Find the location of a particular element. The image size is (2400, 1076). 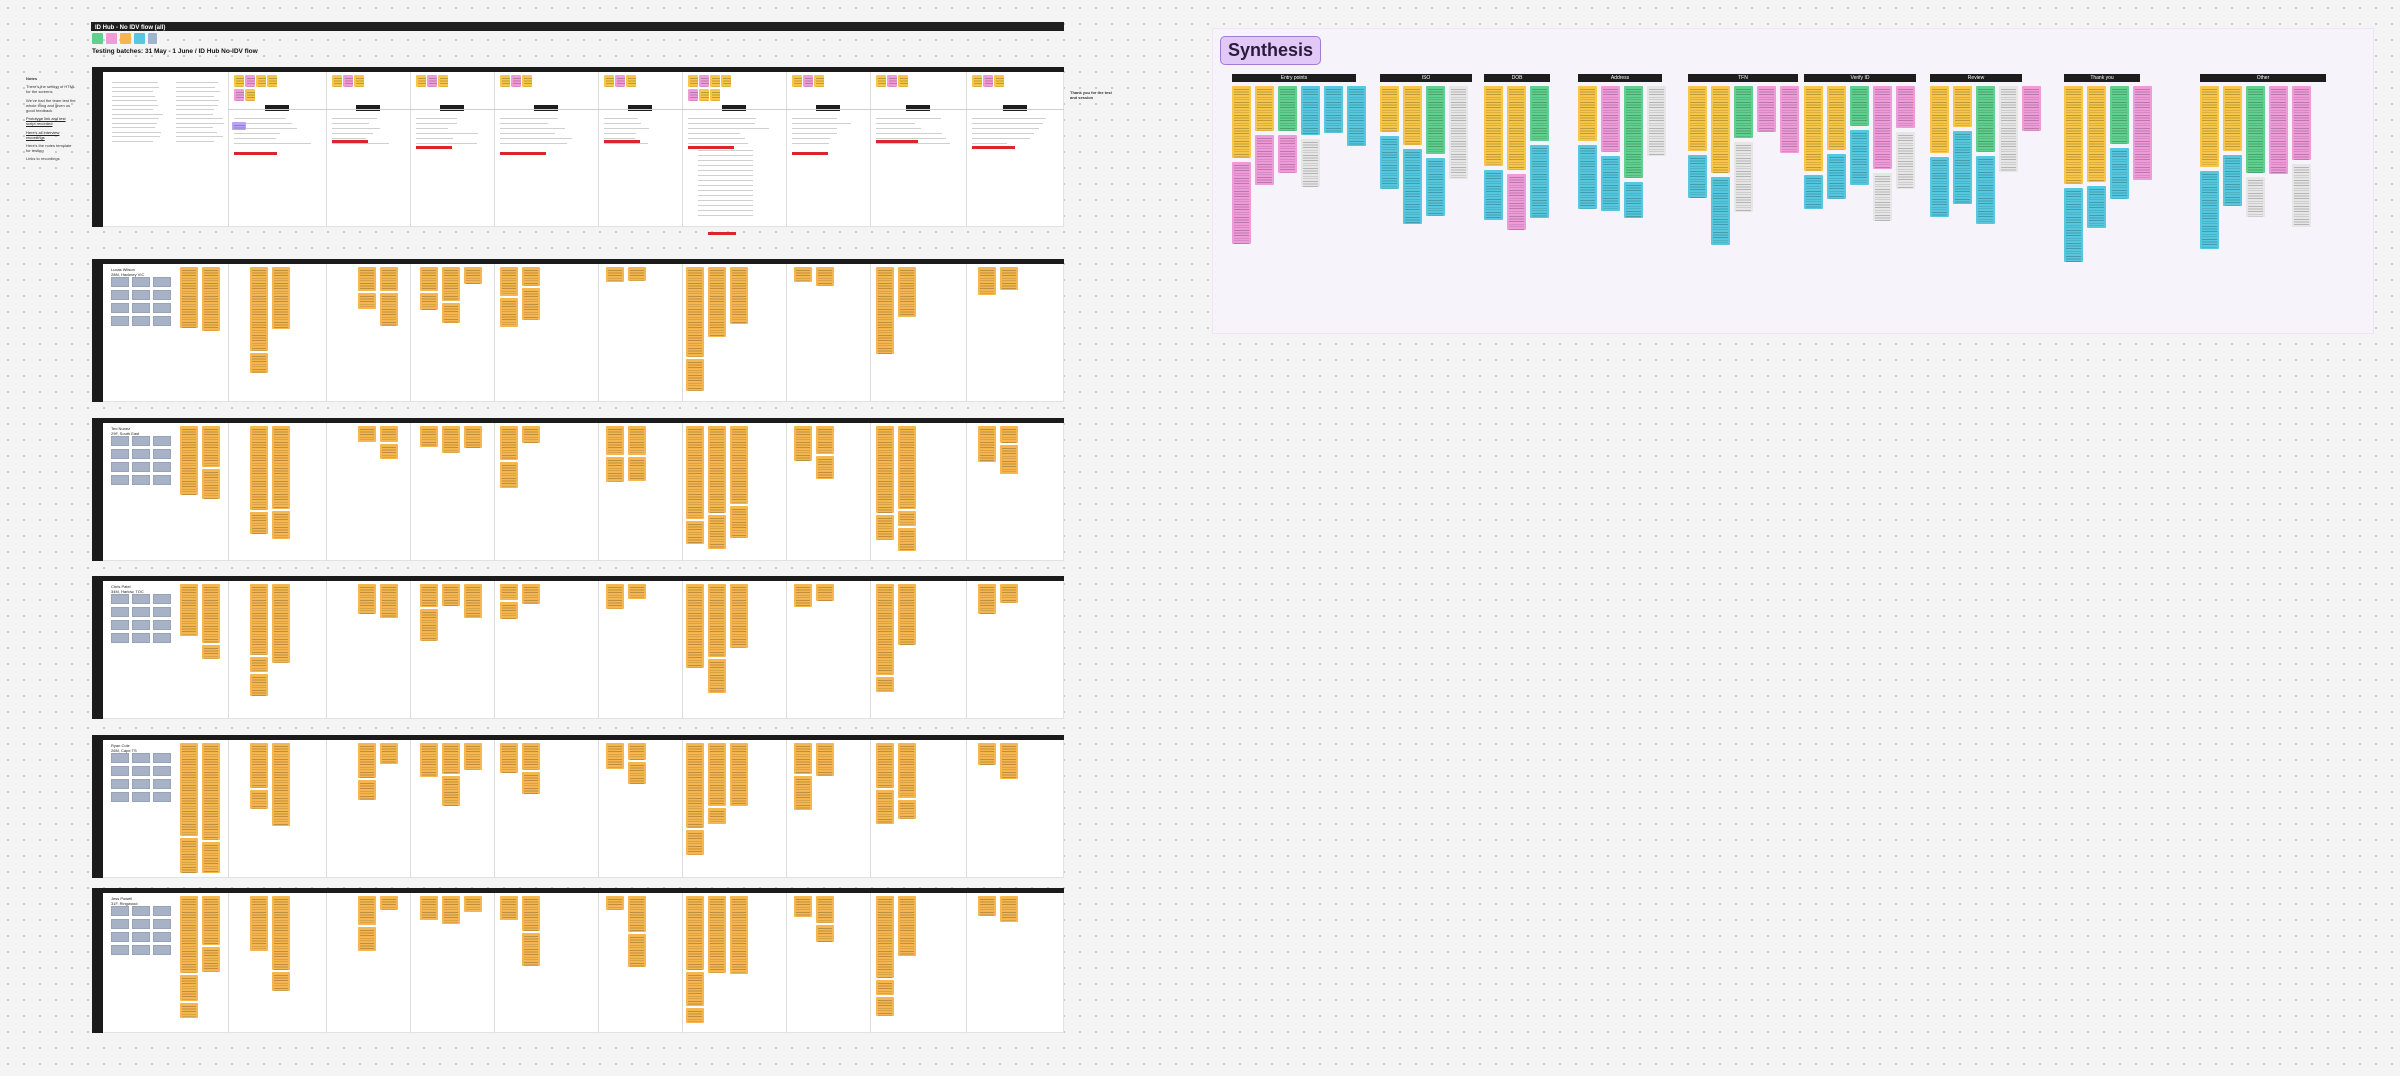

board-title-bar: ID Hub - No IDV flow (all) is located at coordinates (577, 26).